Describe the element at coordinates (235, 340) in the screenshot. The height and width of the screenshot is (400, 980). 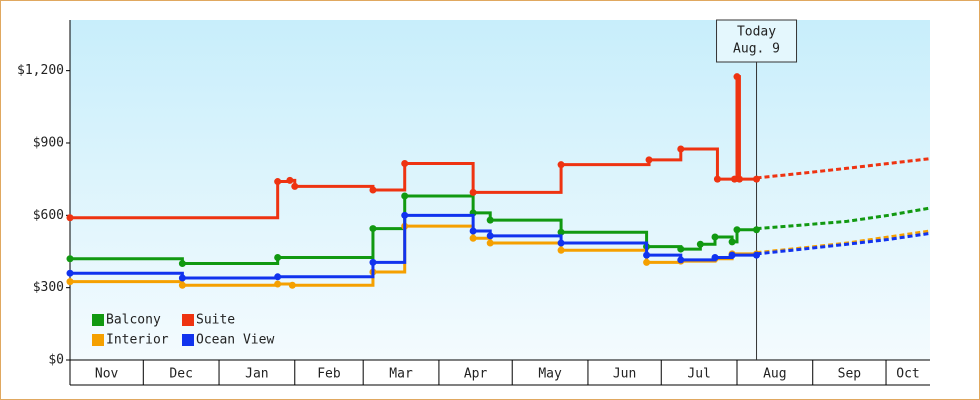
I see `legend-label: Ocean View` at that location.